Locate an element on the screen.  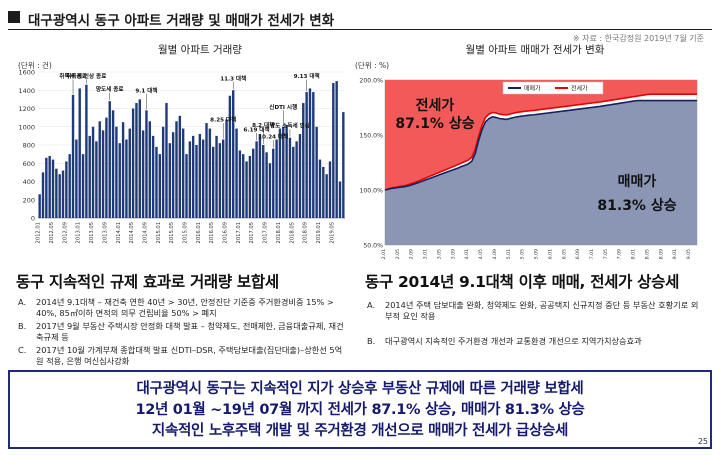
x-tick-label: 2014.05 is located at coordinates (481, 254).